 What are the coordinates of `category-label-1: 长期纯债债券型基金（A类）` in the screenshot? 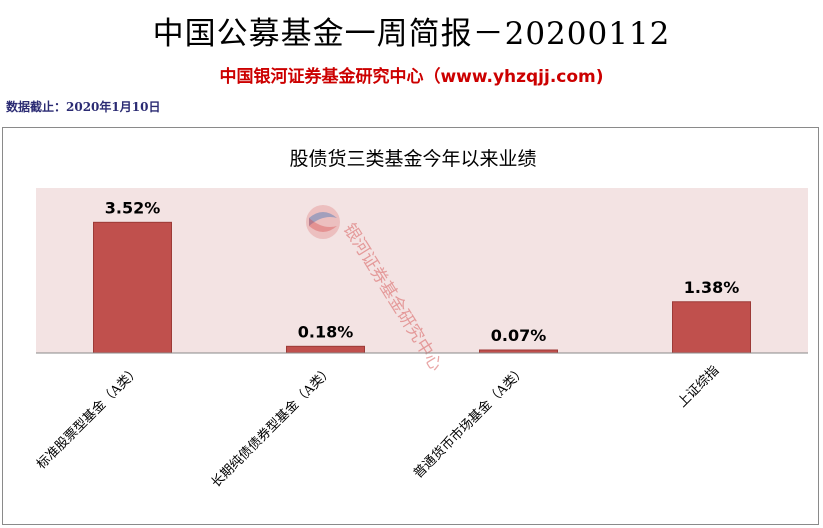 It's located at (272, 427).